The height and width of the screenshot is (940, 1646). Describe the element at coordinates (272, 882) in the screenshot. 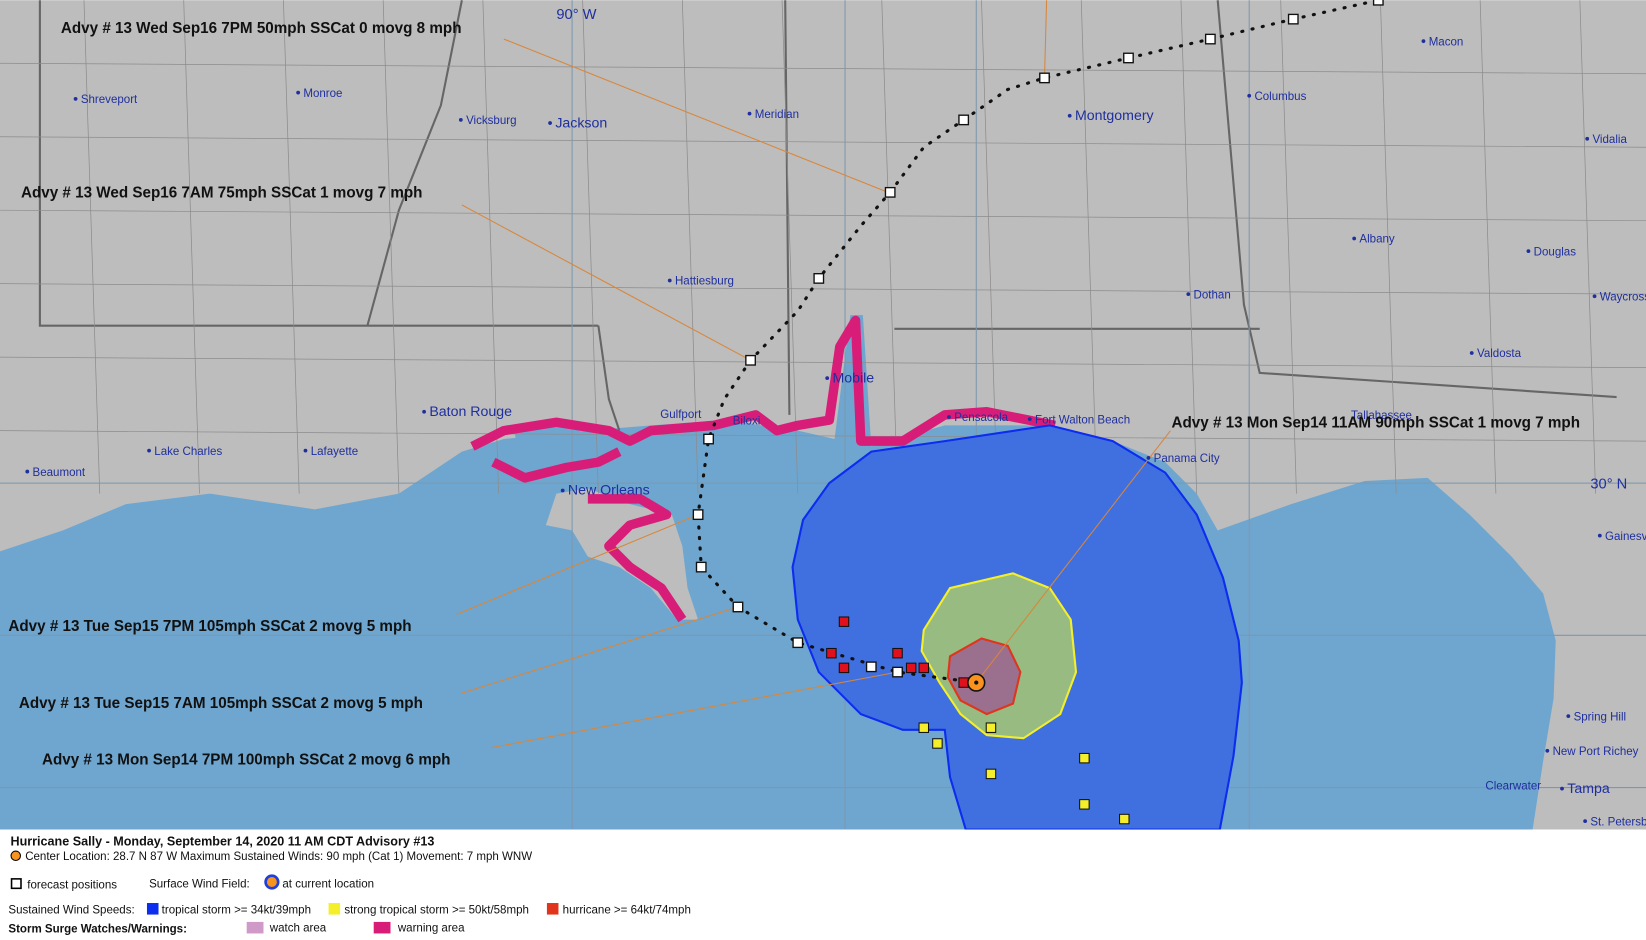

I see `current-icon` at that location.